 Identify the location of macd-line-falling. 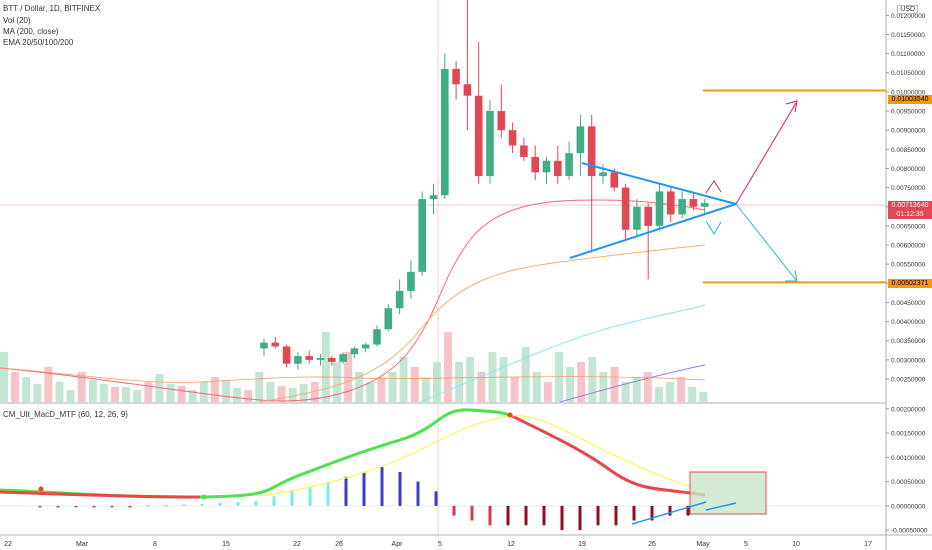
(353, 456).